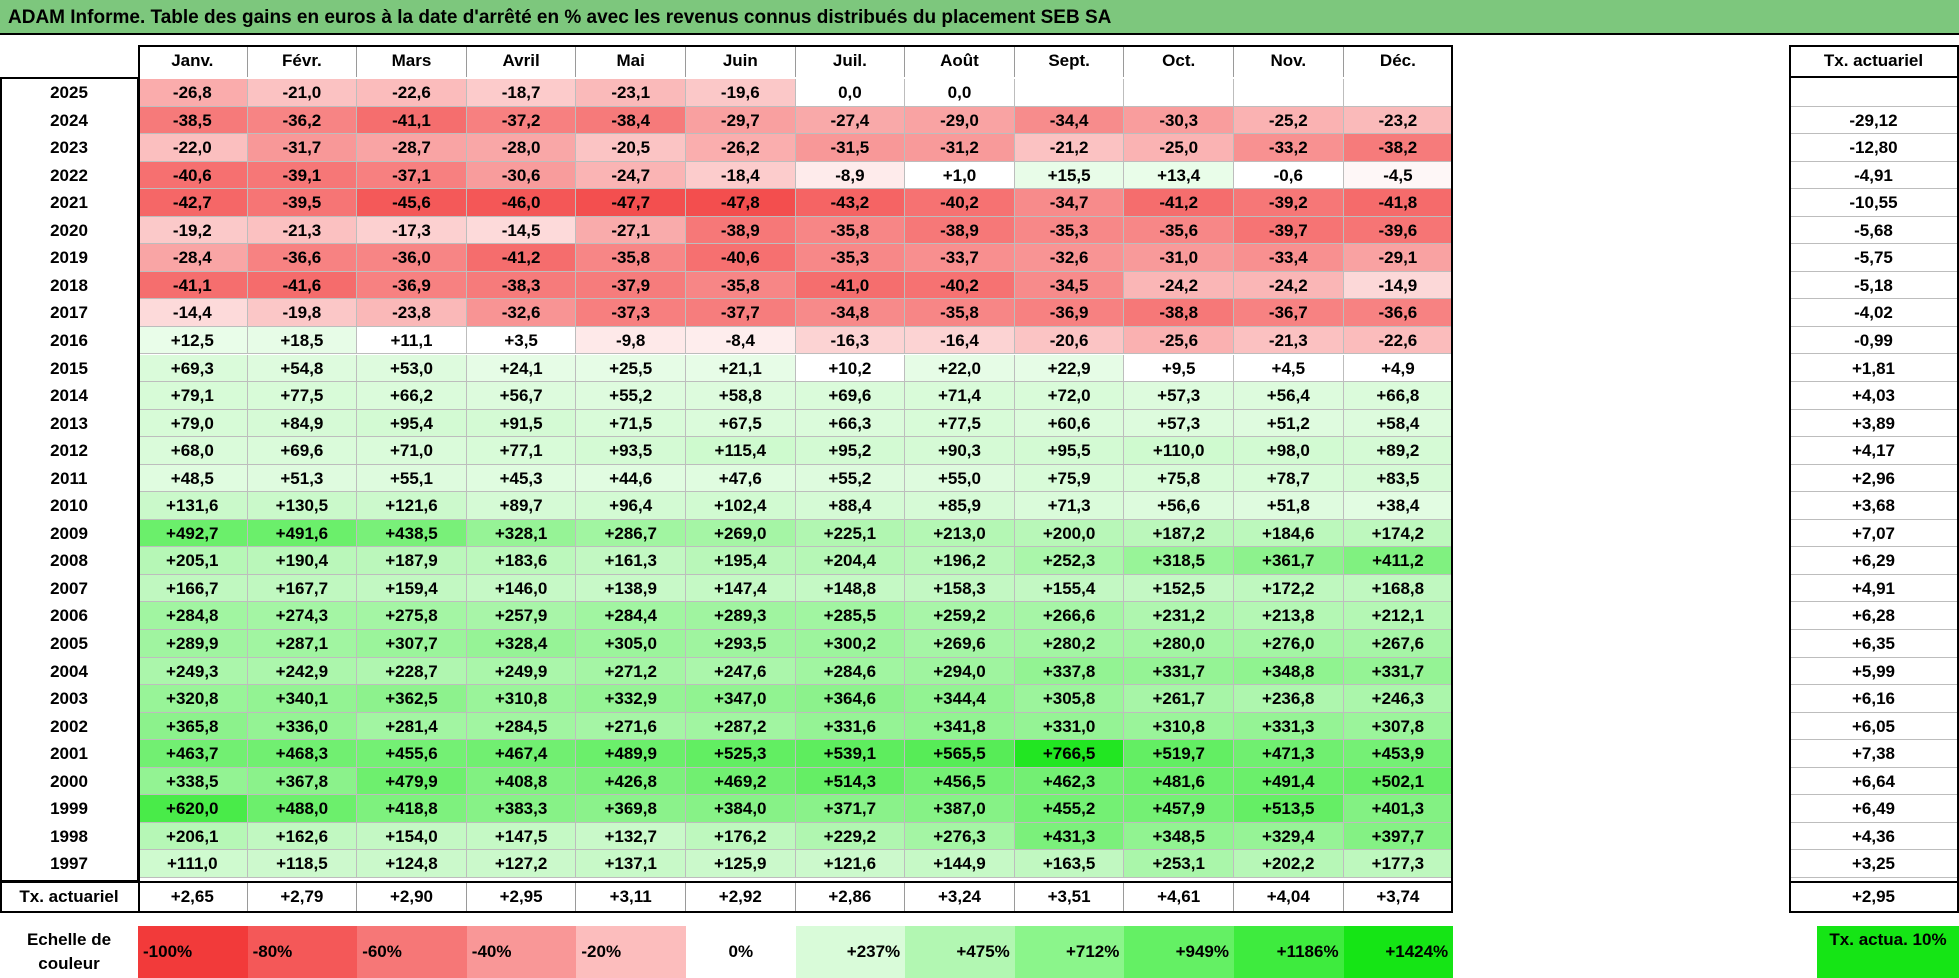  Describe the element at coordinates (193, 340) in the screenshot. I see `table-cell: +12,5` at that location.